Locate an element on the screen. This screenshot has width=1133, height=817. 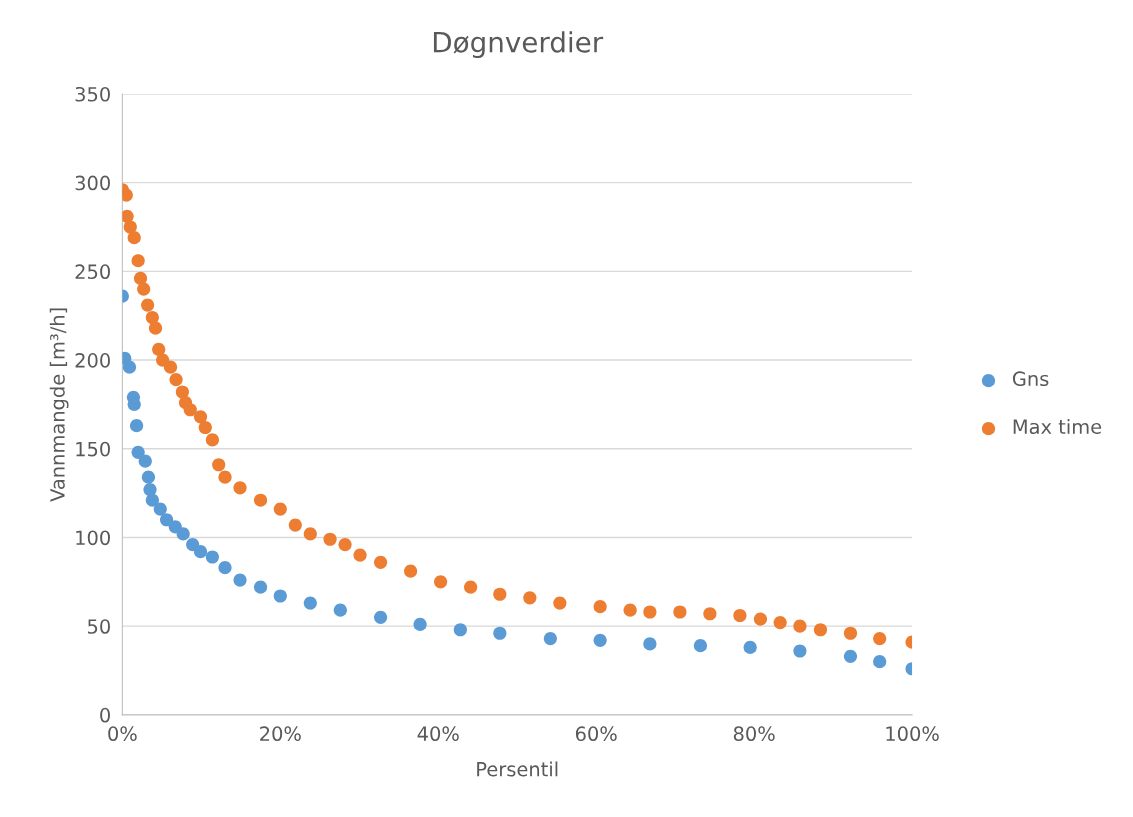
x-tick-label: 0% is located at coordinates (122, 734).